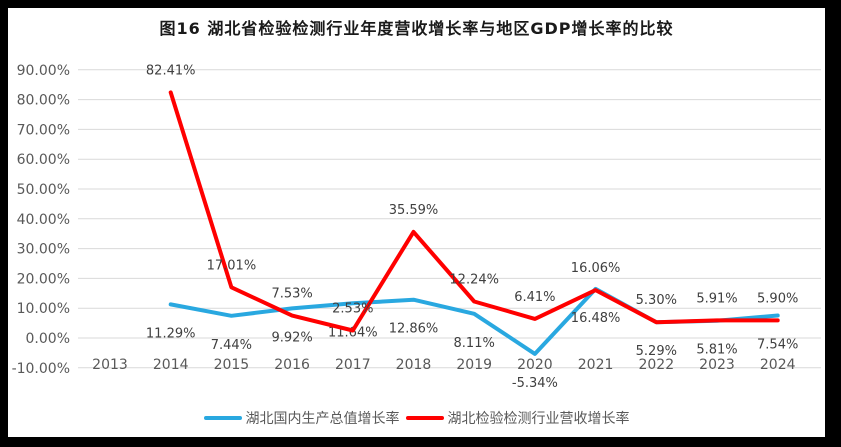 This screenshot has width=841, height=447. What do you see at coordinates (535, 365) in the screenshot?
I see `x-axis-tick-label: 2020` at bounding box center [535, 365].